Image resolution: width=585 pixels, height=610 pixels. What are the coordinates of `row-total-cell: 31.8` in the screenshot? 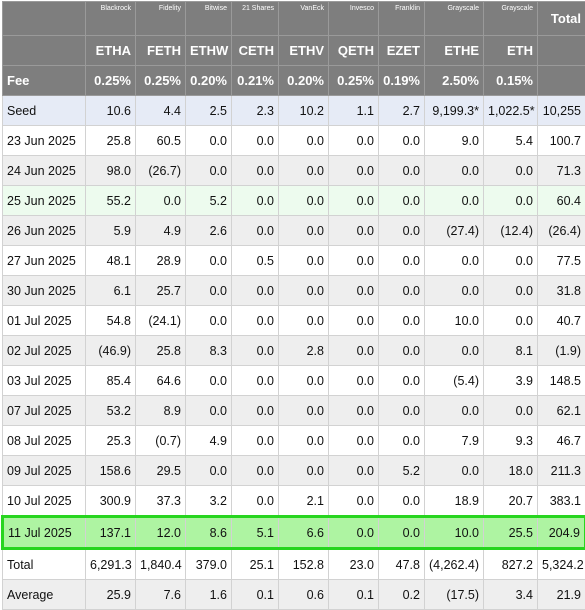 It's located at (561, 291).